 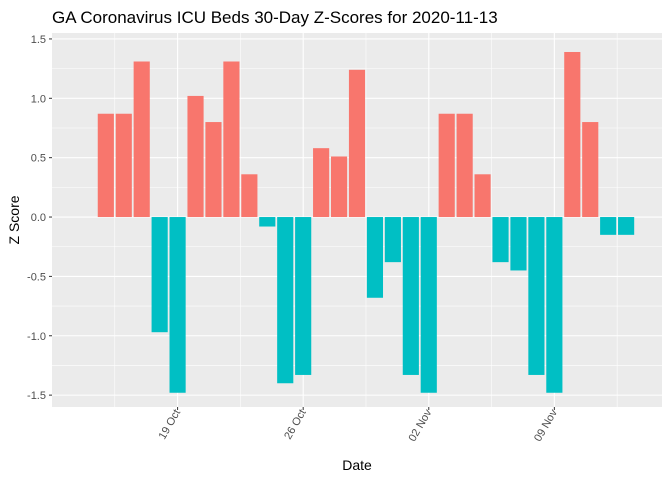 What do you see at coordinates (38, 159) in the screenshot?
I see `y-tick-label: 0.5` at bounding box center [38, 159].